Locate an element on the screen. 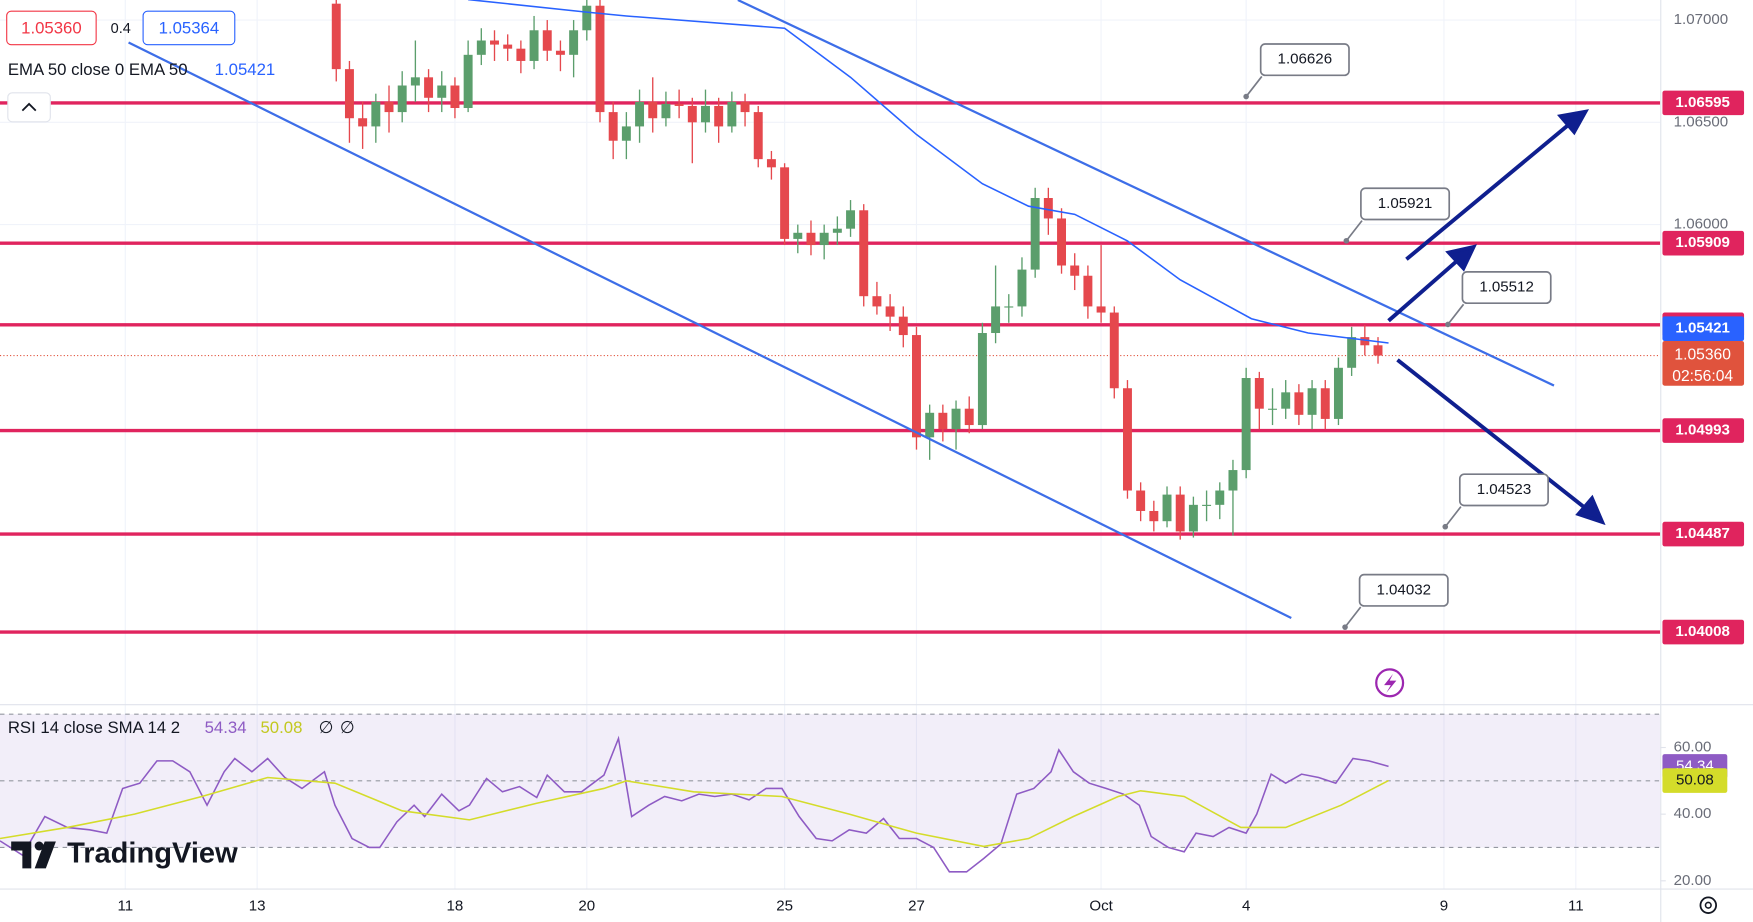 The height and width of the screenshot is (922, 1753). level-label: 1.06595 is located at coordinates (1702, 102).